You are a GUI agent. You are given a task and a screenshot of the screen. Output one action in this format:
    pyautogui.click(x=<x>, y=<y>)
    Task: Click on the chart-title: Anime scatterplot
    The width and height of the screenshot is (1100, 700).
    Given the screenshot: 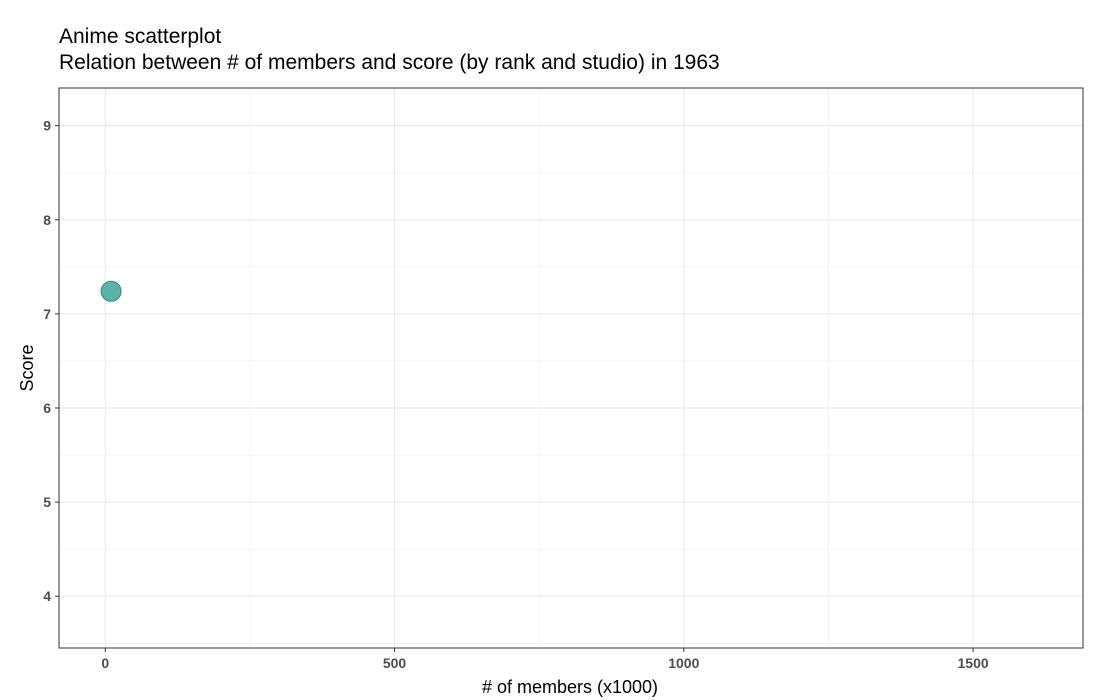 What is the action you would take?
    pyautogui.click(x=140, y=36)
    